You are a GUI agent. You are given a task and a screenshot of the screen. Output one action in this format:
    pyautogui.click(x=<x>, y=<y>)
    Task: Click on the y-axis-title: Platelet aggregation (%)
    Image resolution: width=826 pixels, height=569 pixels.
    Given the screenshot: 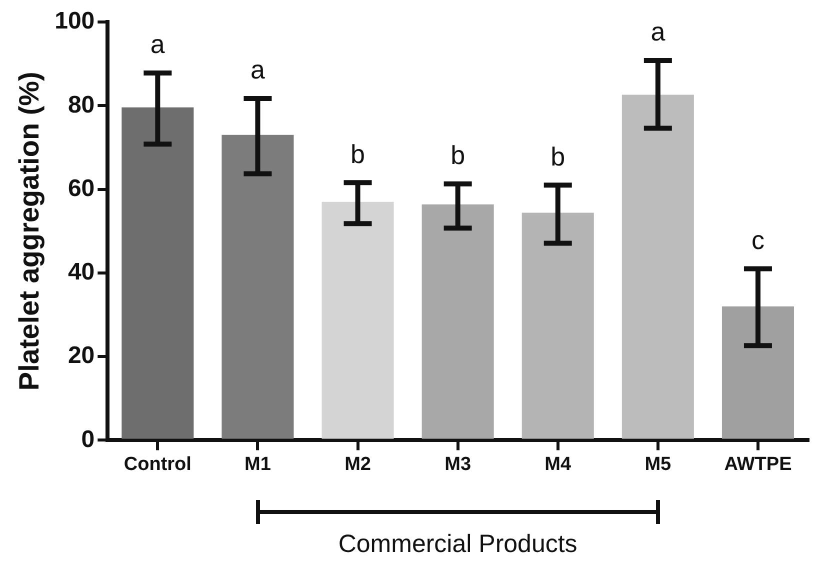 What is the action you would take?
    pyautogui.click(x=29, y=231)
    